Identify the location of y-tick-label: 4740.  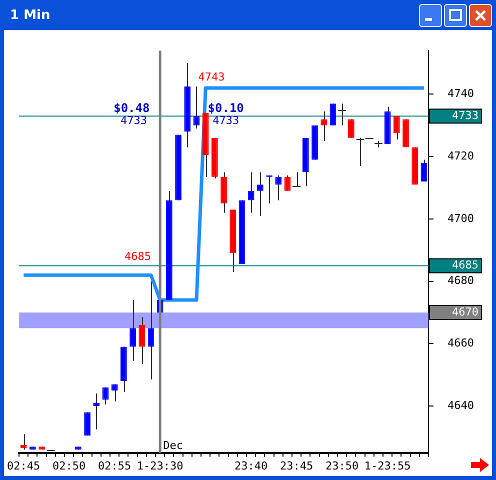
(461, 93).